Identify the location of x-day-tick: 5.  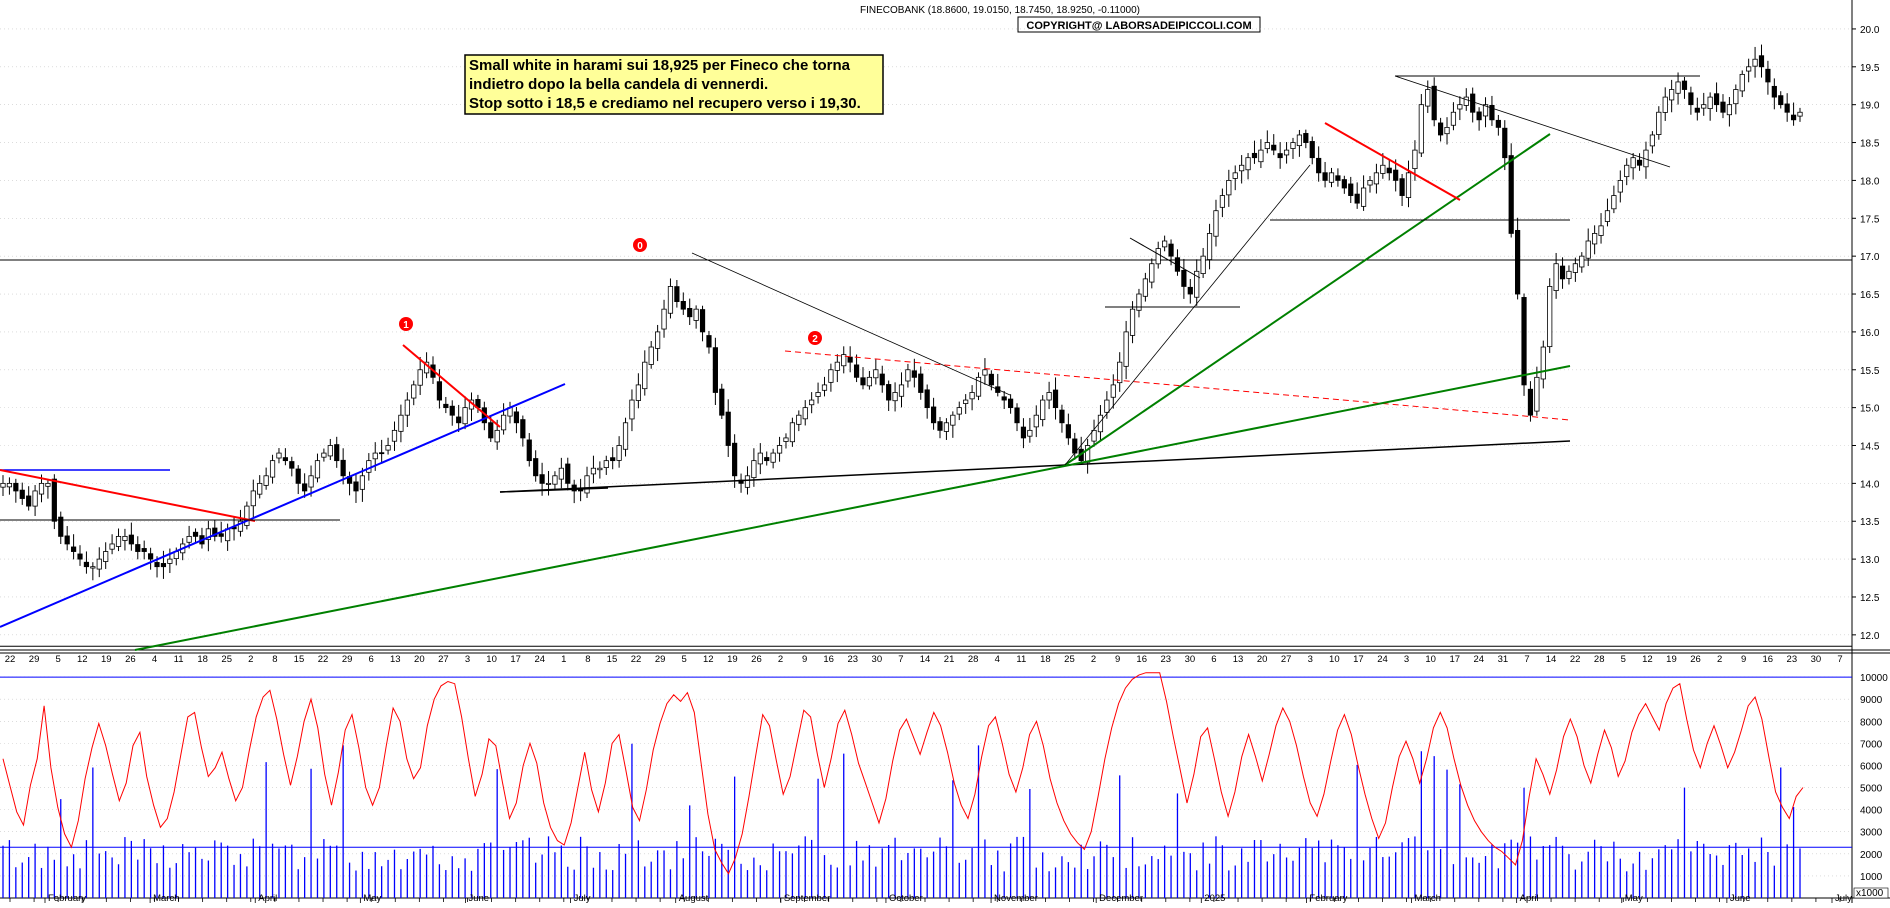
(1623, 659).